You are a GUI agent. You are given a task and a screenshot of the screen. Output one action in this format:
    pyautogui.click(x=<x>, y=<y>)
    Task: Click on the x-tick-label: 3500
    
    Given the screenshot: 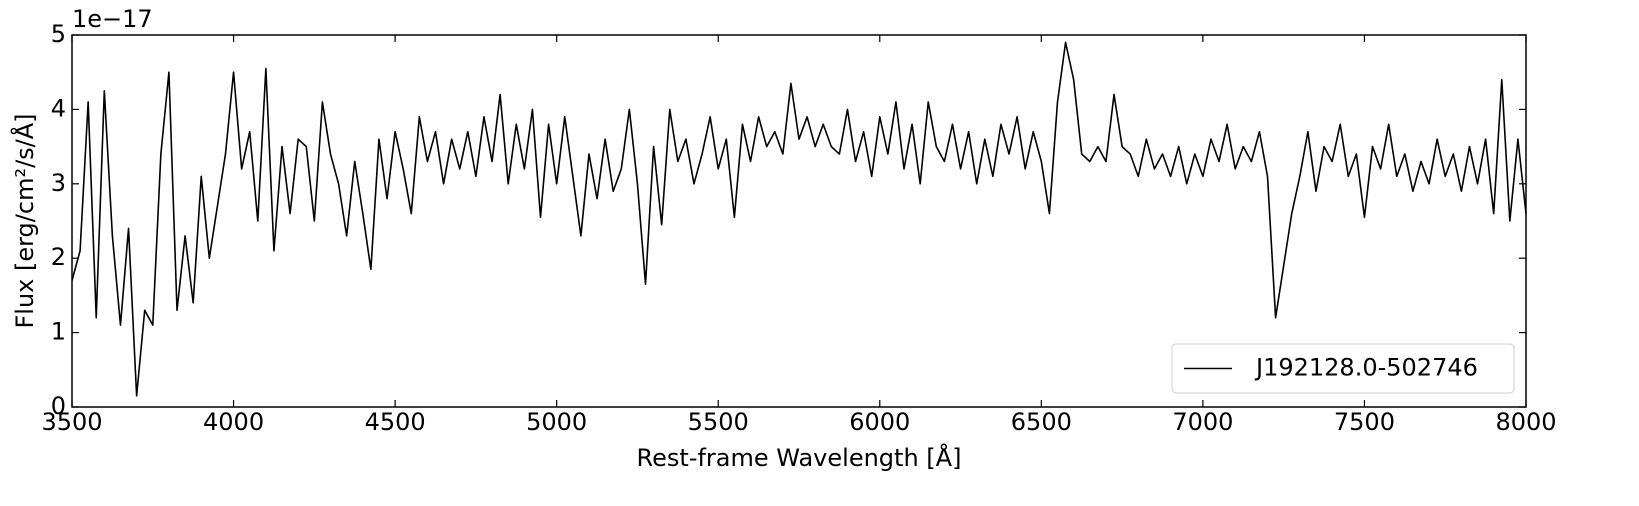 What is the action you would take?
    pyautogui.click(x=71, y=422)
    